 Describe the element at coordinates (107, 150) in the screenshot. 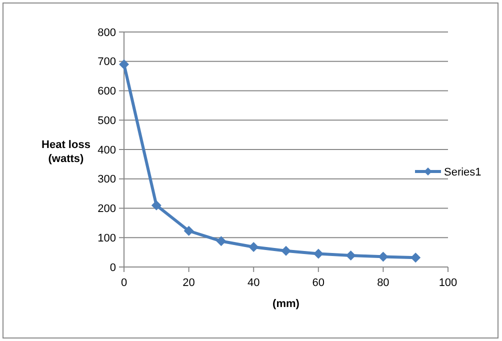

I see `y-tick-label: 400` at that location.